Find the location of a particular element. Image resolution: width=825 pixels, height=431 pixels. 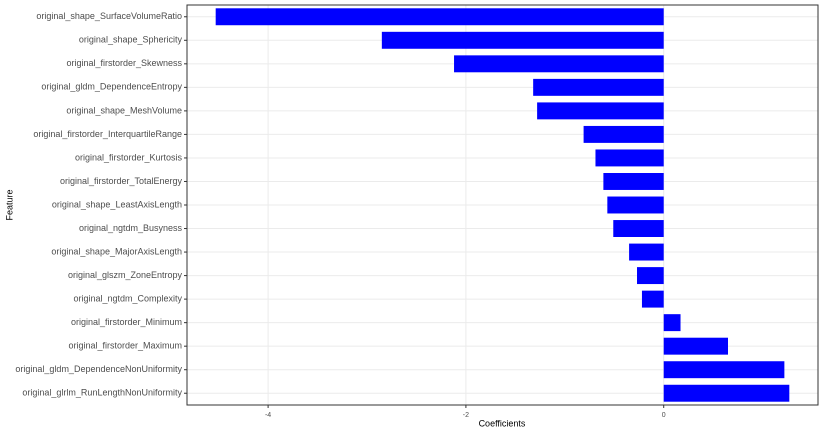

y-tick-label: original_firstorder_Minimum is located at coordinates (126, 322).